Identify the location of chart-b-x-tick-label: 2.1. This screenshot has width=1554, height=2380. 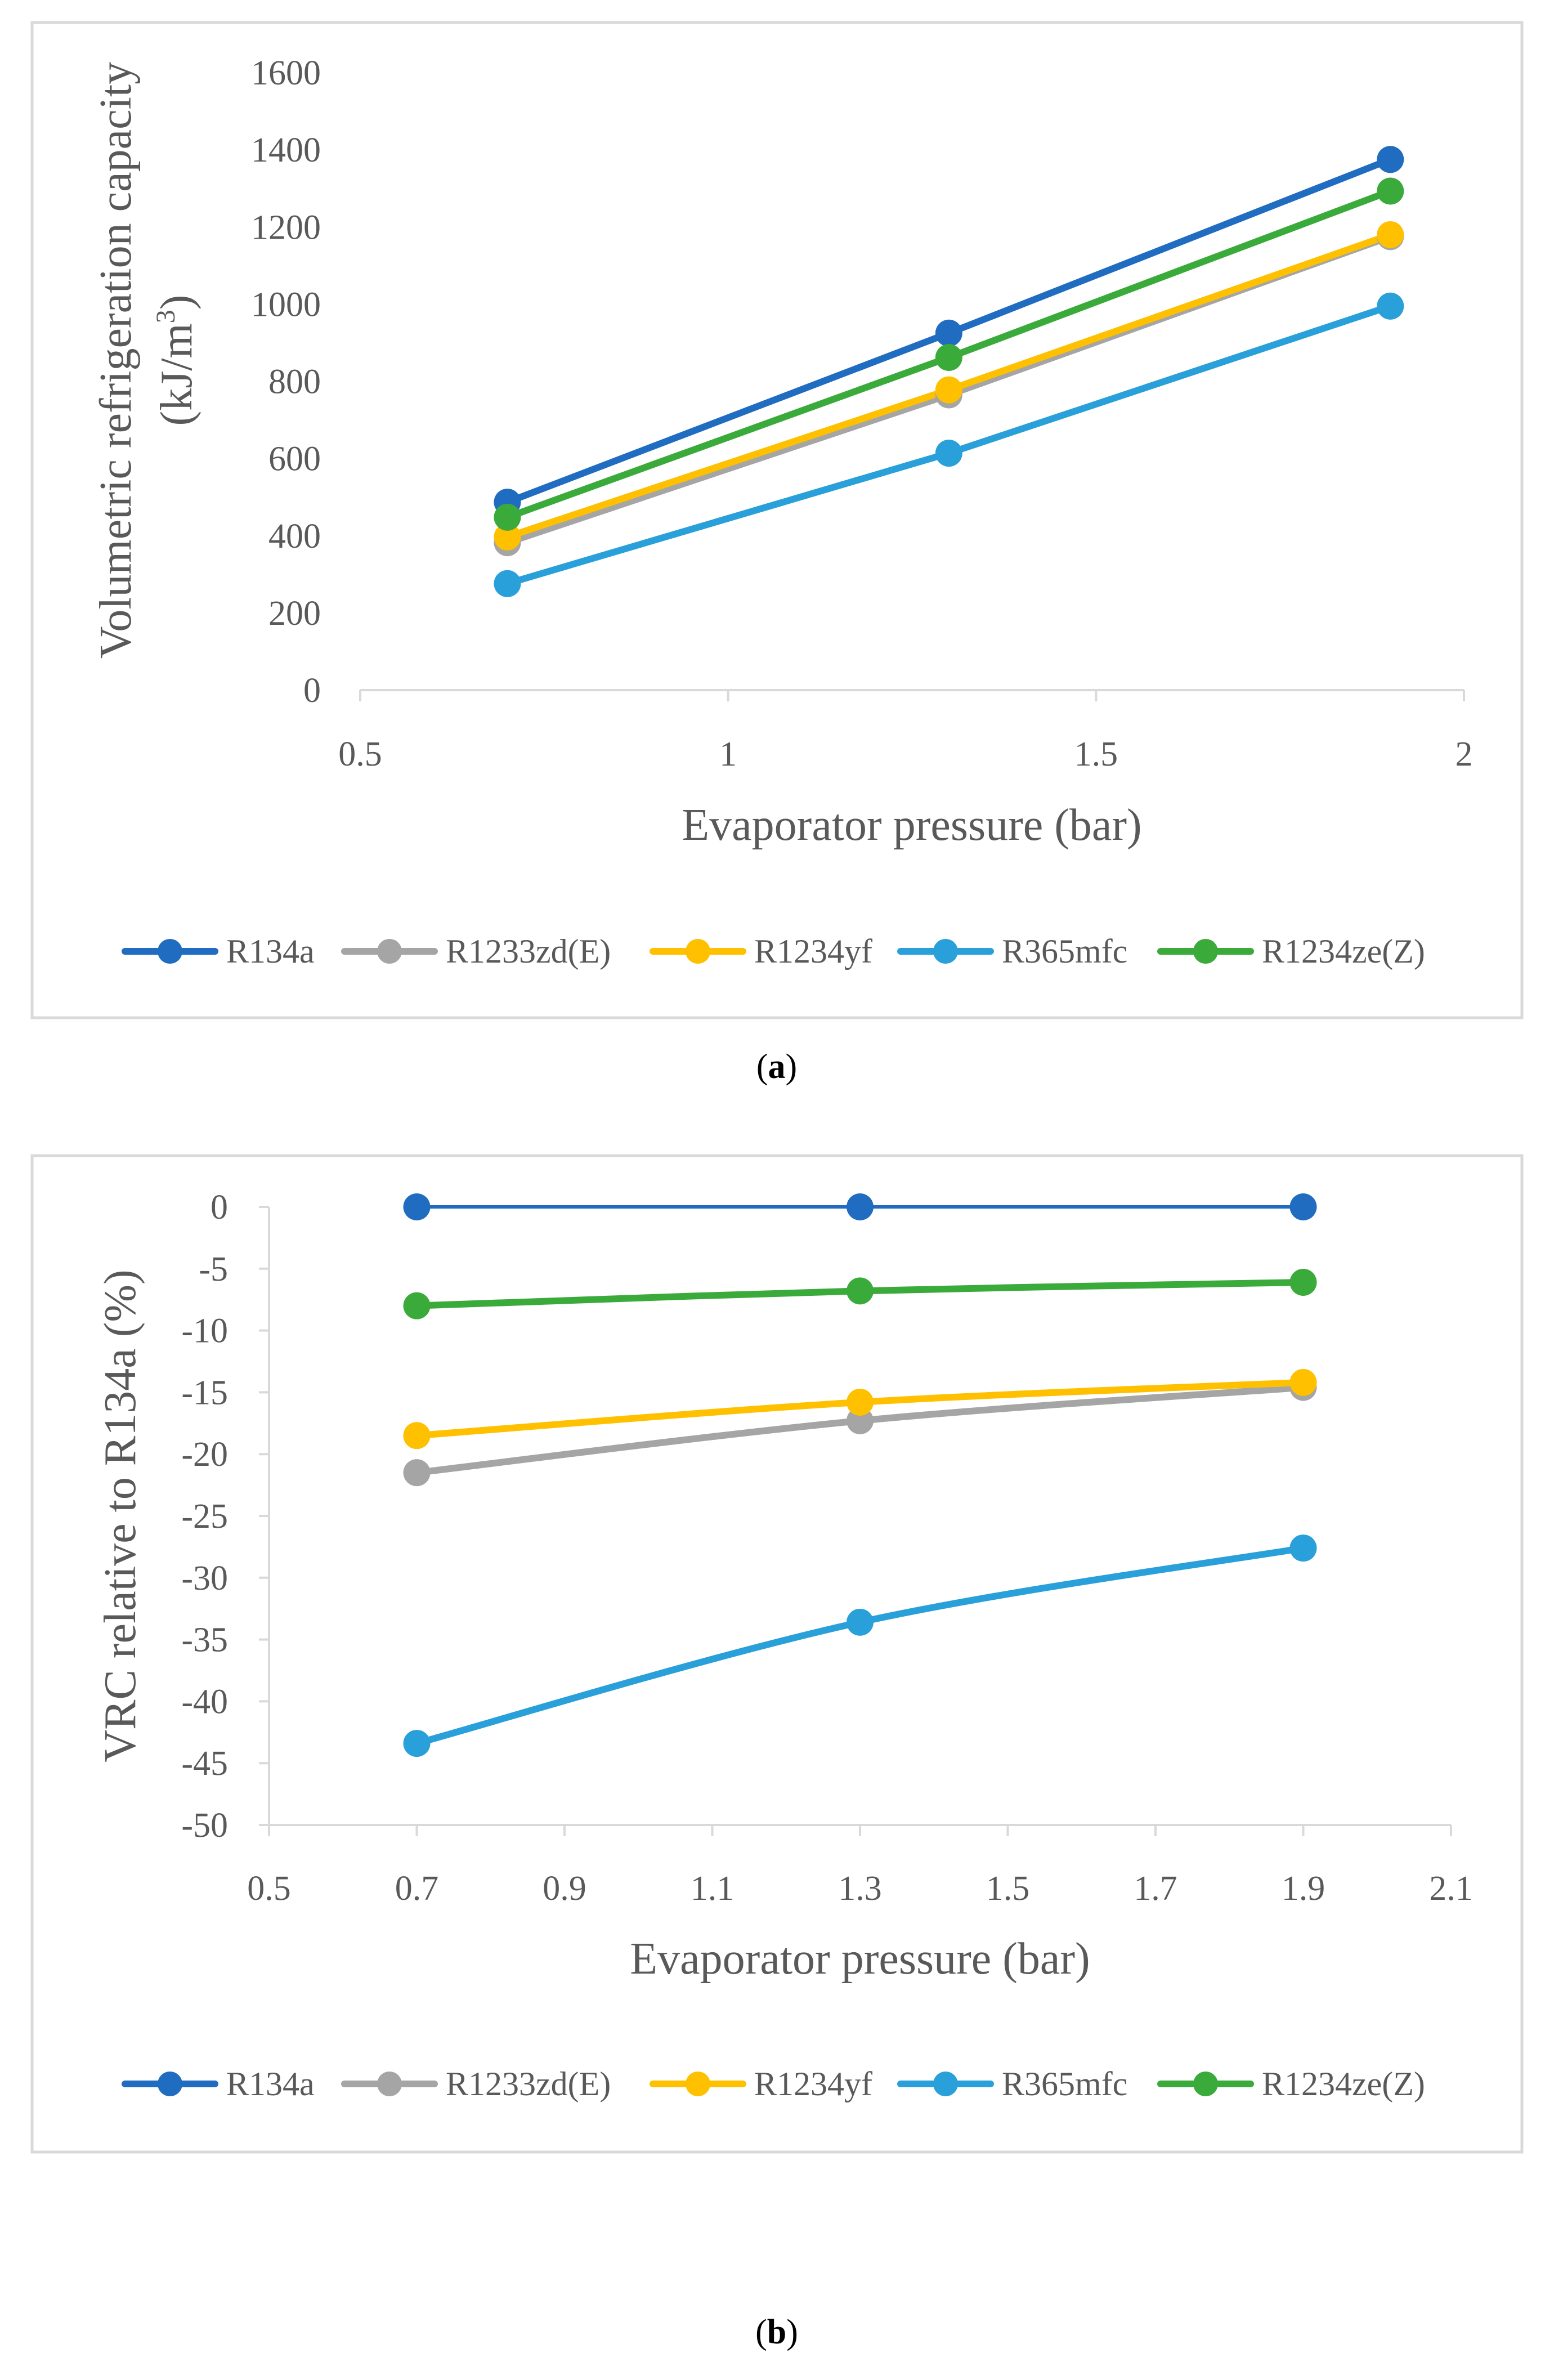
(1451, 1888).